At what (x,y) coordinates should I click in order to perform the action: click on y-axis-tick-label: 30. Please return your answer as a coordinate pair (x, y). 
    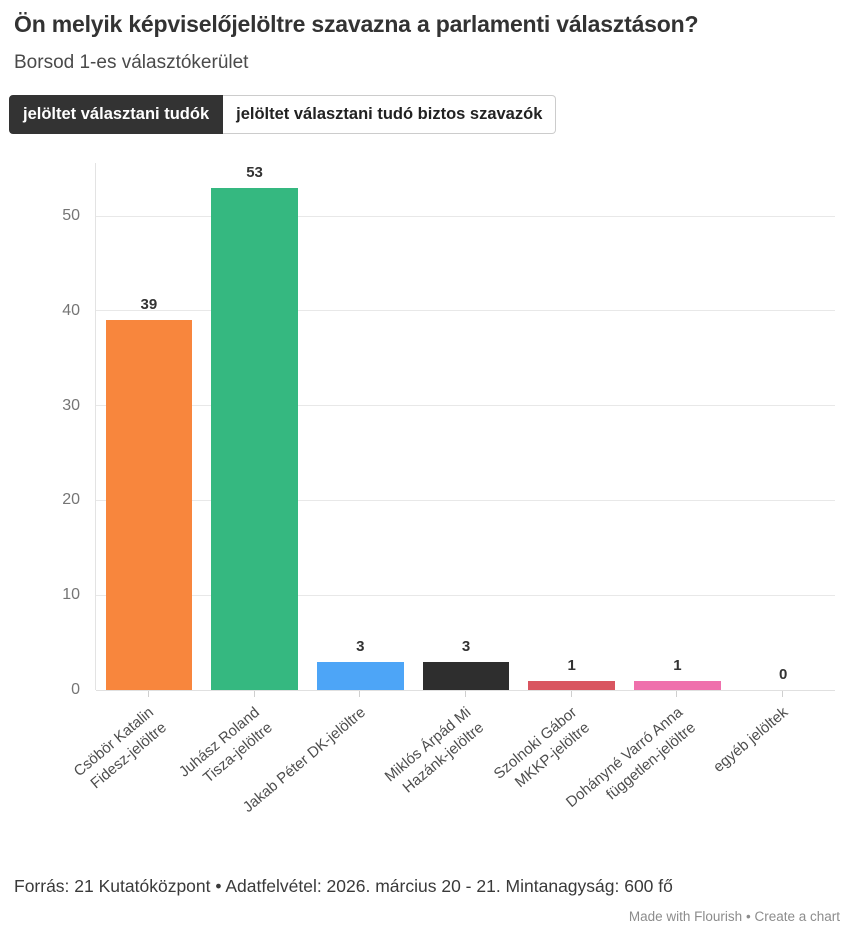
    Looking at the image, I should click on (71, 405).